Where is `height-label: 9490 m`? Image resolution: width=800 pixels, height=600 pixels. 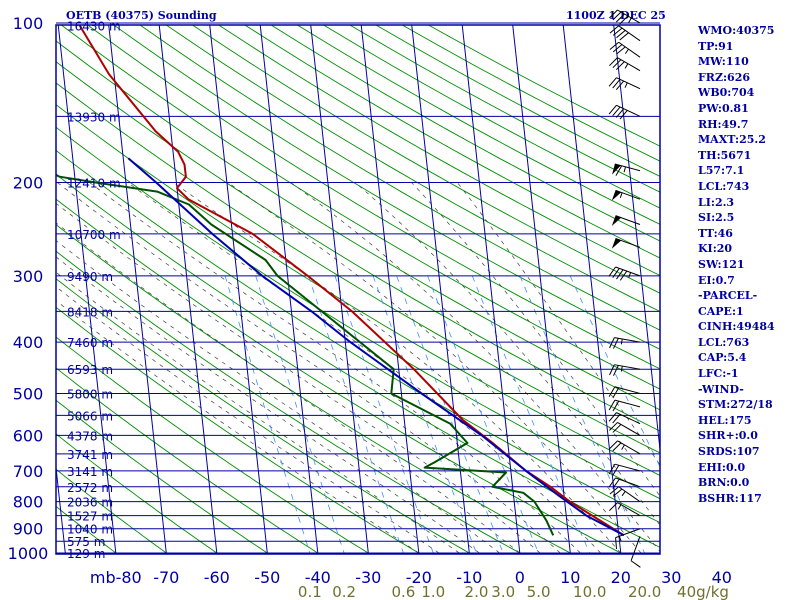 height-label: 9490 m is located at coordinates (90, 277).